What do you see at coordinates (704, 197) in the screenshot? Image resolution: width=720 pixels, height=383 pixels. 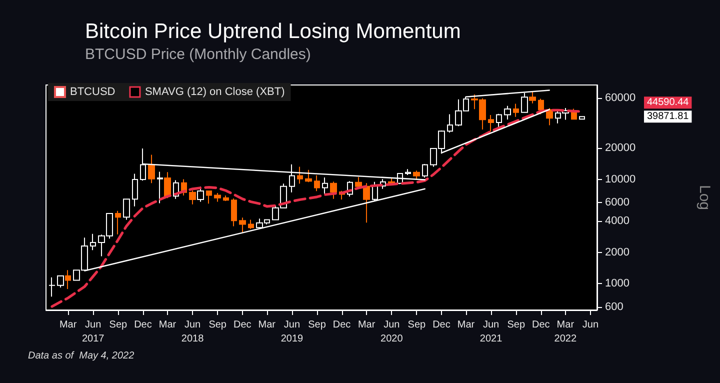 I see `y-axis-title: Log` at bounding box center [704, 197].